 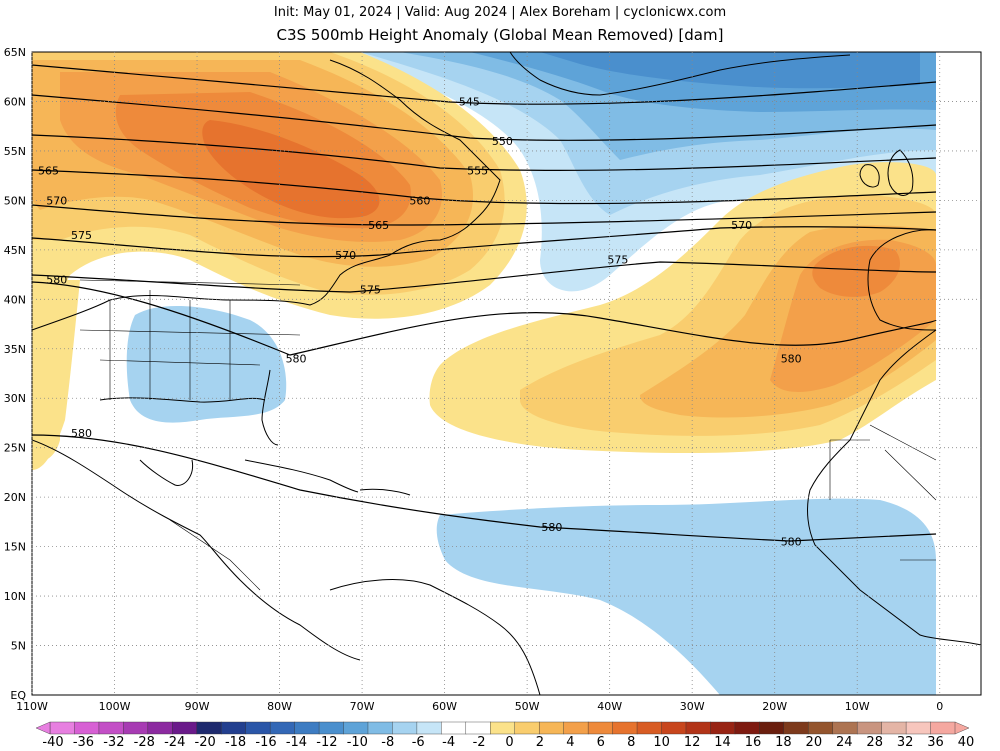 I want to click on central-america-borders, so click(x=215, y=555).